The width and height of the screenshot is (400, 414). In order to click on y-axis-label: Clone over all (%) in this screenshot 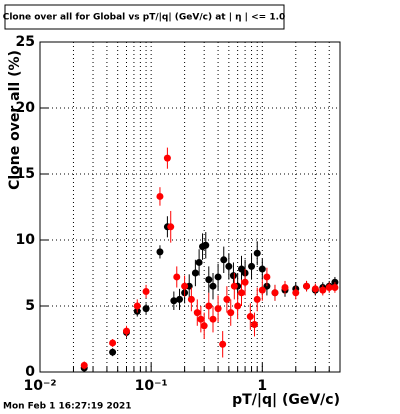, I will do `click(15, 120)`.